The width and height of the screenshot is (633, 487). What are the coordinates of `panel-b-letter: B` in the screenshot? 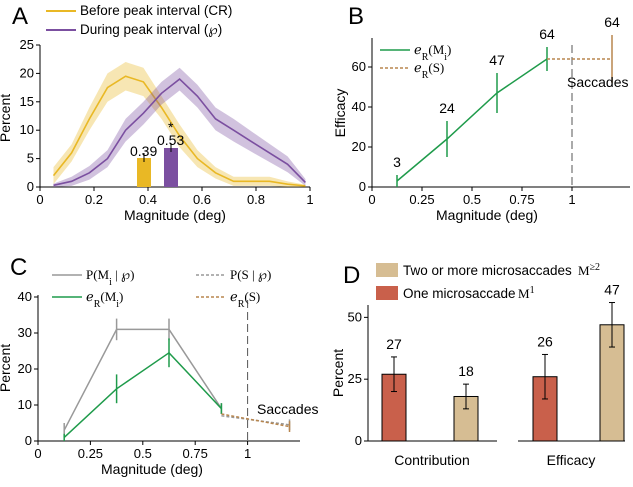 It's located at (356, 16).